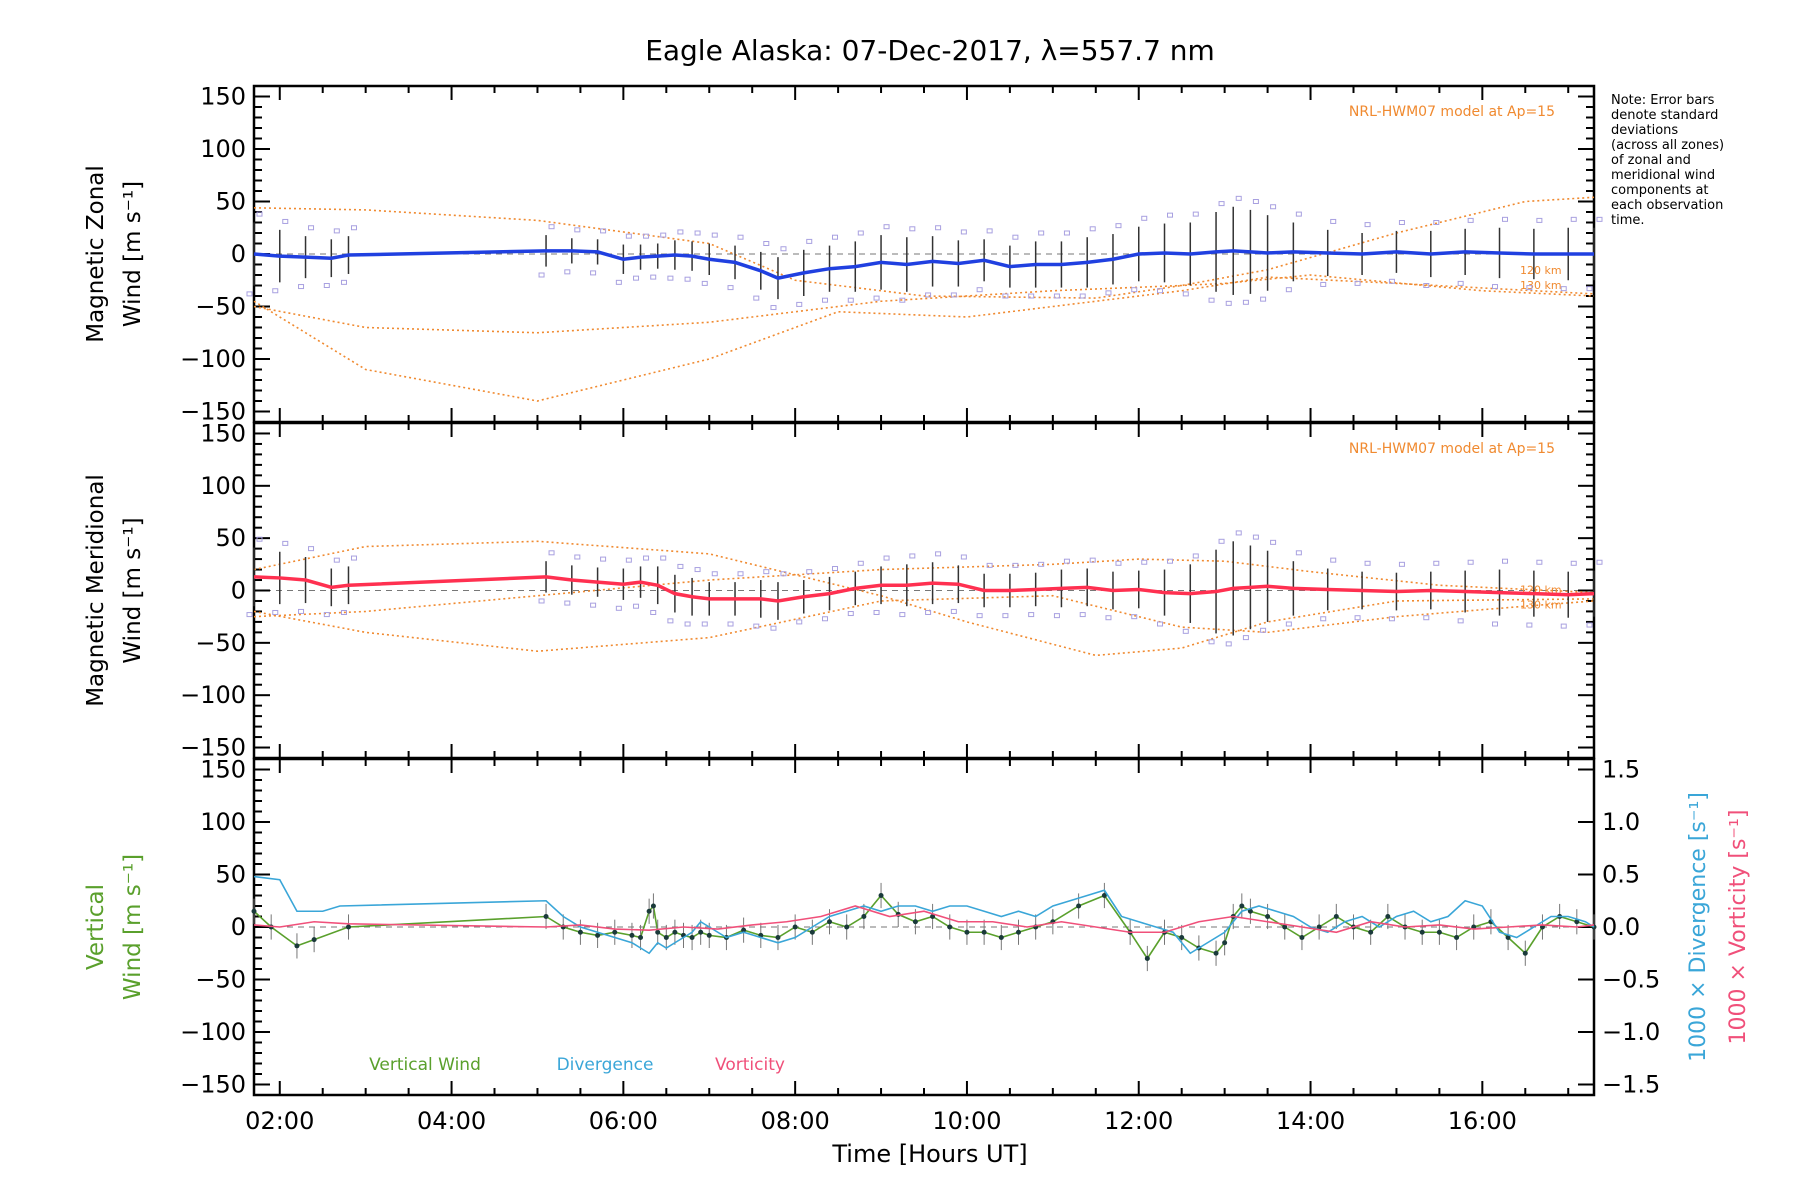 This screenshot has width=1800, height=1200. I want to click on y2-tick-label: 1.5, so click(1621, 770).